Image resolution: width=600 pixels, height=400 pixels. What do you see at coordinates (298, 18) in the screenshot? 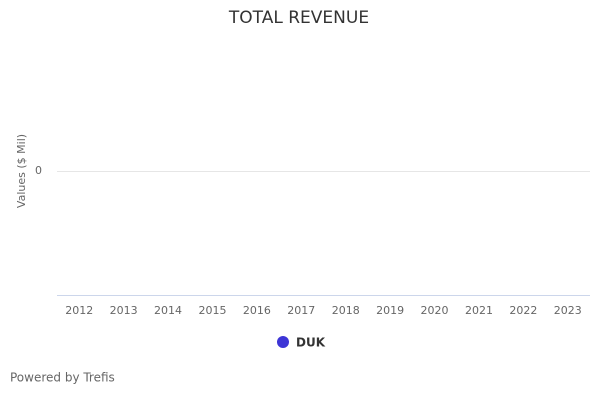
I see `chart-title: TOTAL REVENUE` at bounding box center [298, 18].